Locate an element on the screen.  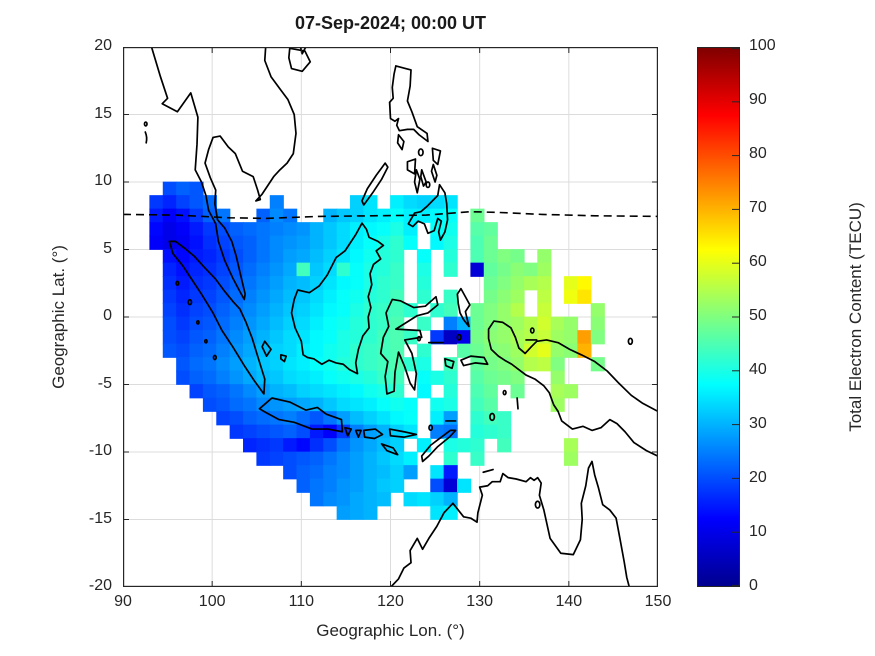
coastline-hainan is located at coordinates (299, 59).